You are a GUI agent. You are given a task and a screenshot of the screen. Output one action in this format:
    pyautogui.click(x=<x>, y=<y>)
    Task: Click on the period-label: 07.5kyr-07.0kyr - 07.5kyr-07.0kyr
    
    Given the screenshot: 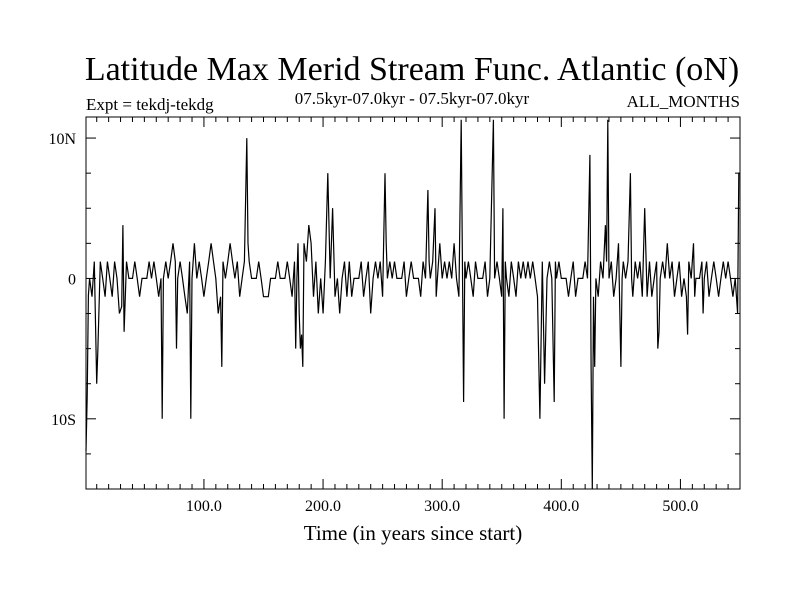 What is the action you would take?
    pyautogui.click(x=412, y=98)
    